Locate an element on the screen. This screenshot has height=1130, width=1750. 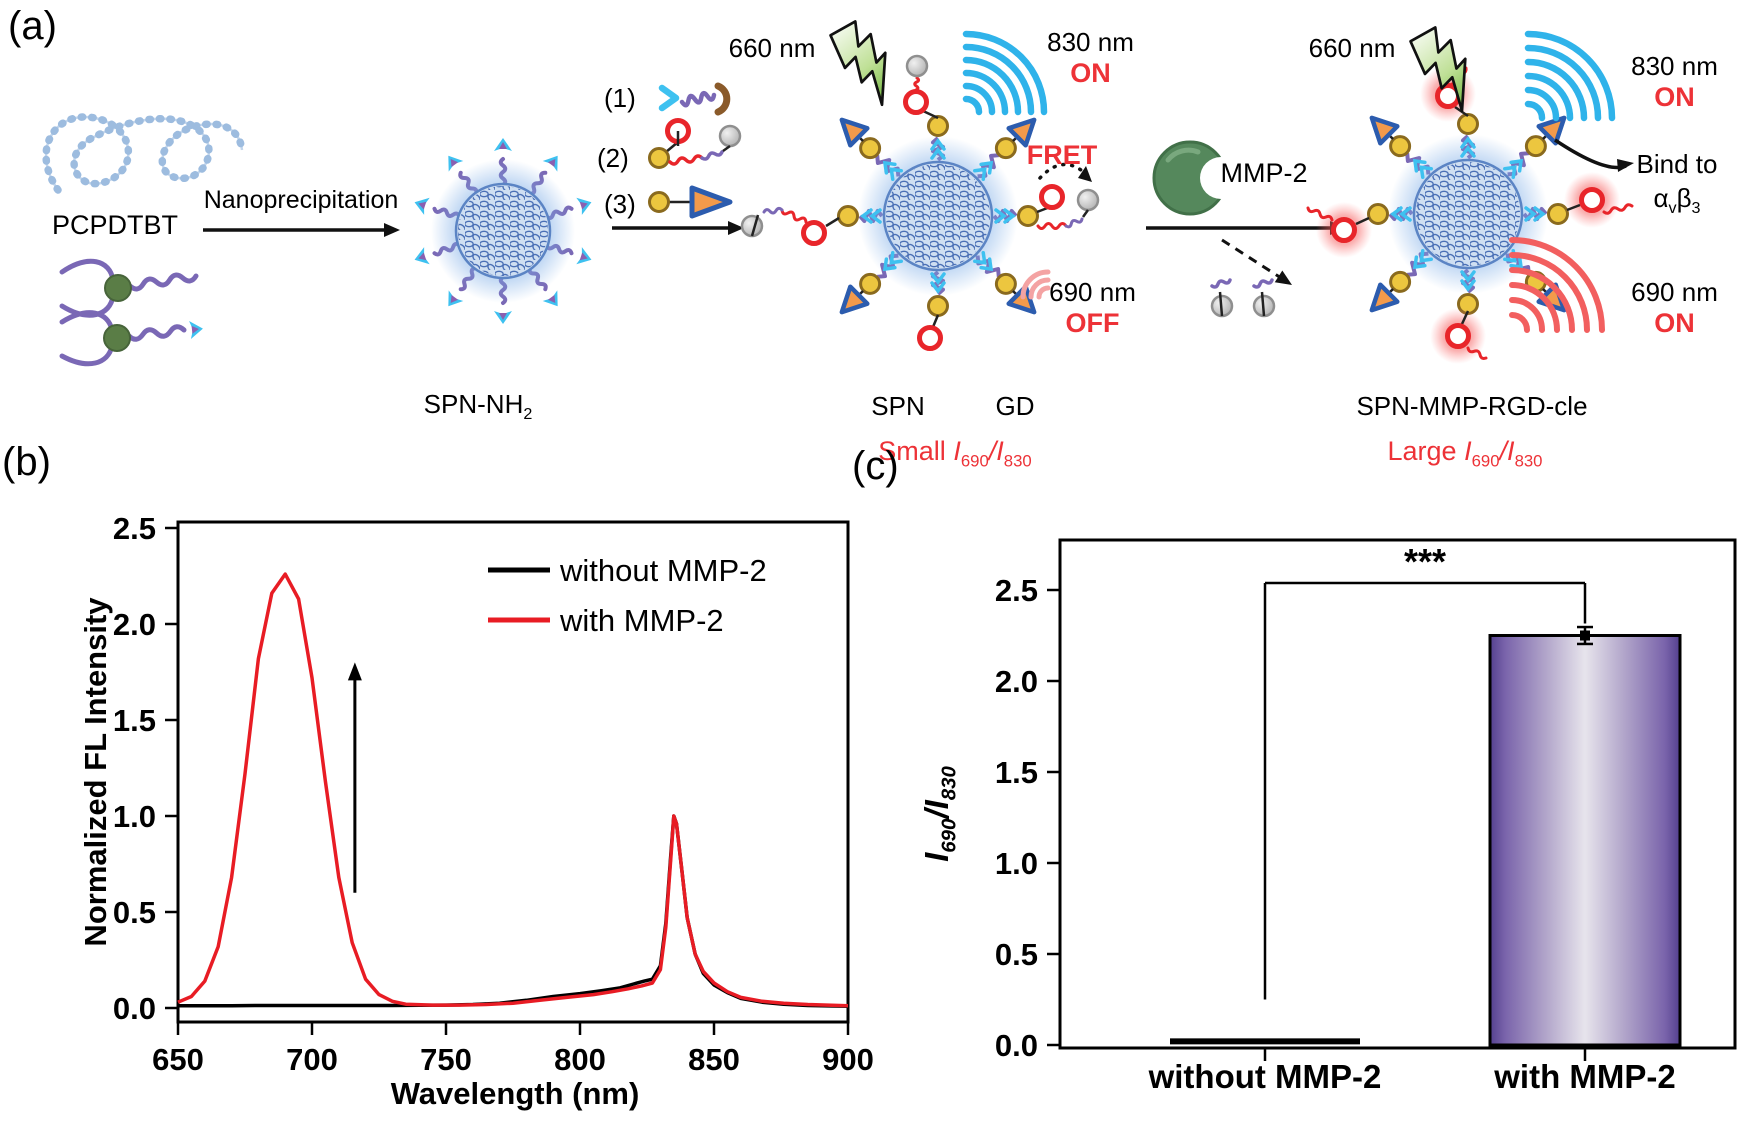
mmp2-label: MMP-2 is located at coordinates (1264, 173).